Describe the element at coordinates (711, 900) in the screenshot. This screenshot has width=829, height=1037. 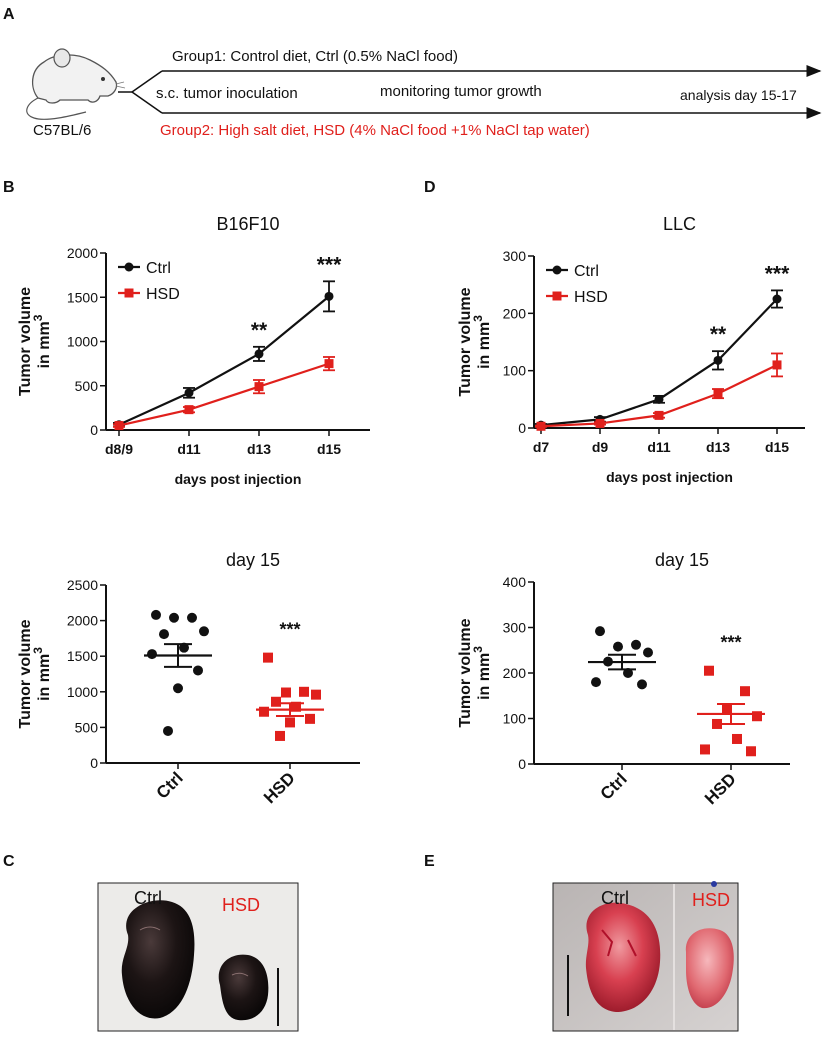
I see `photo-e-hsd-label: HSD` at that location.